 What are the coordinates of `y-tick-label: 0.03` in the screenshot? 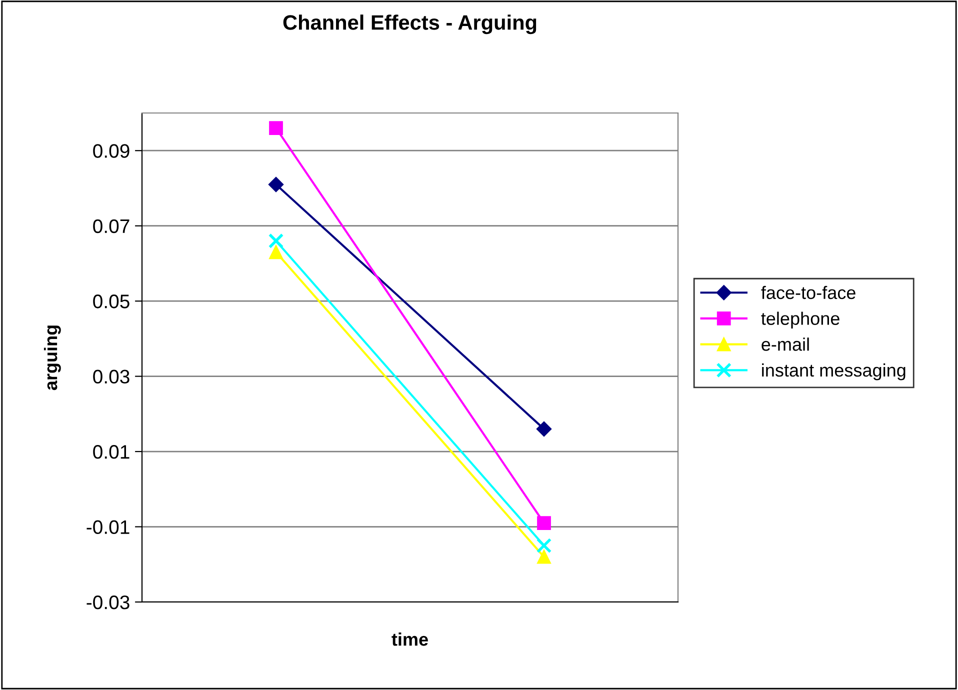 It's located at (111, 377).